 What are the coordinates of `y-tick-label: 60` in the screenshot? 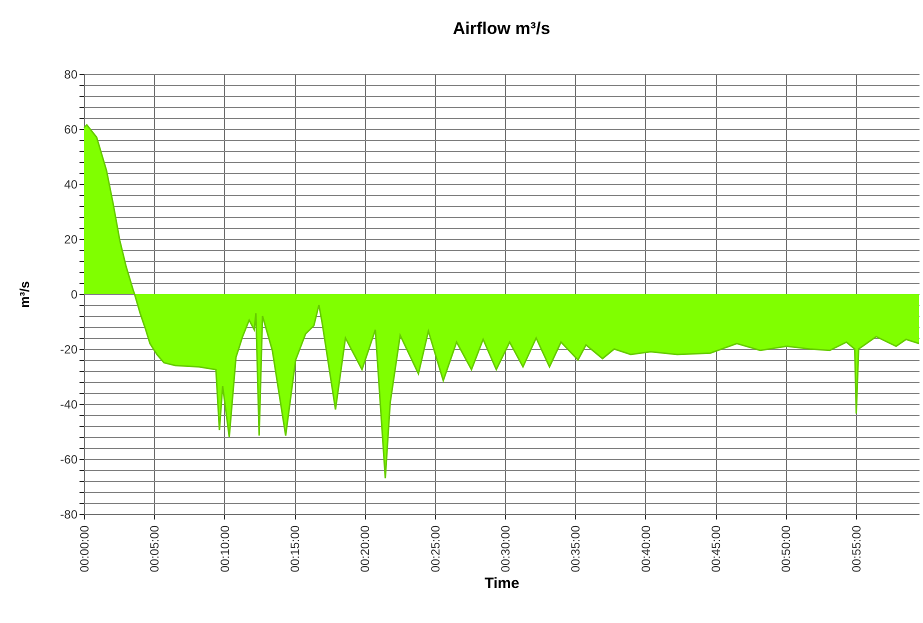 It's located at (71, 129).